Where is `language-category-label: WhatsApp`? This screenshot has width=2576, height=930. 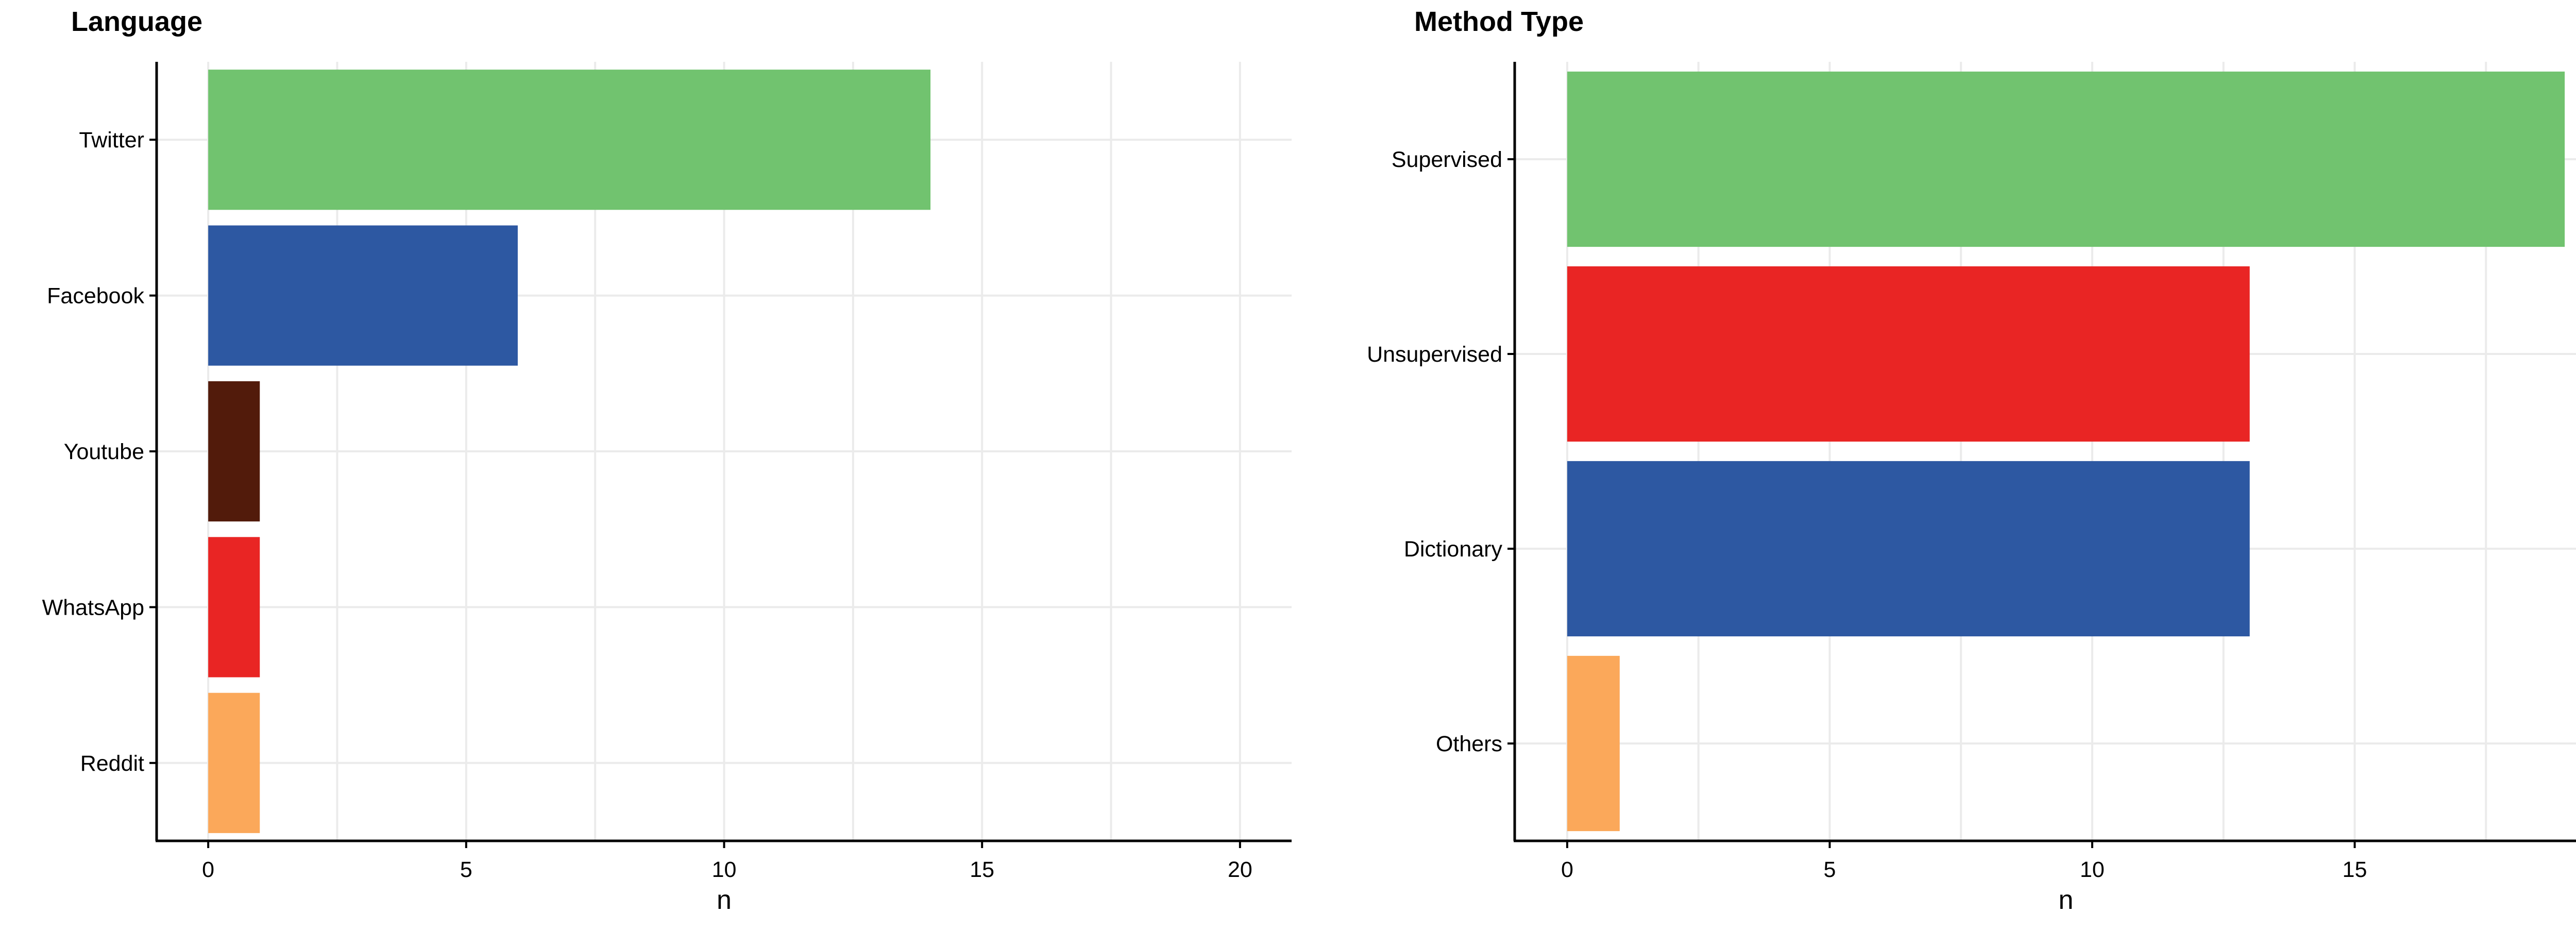
language-category-label: WhatsApp is located at coordinates (93, 607).